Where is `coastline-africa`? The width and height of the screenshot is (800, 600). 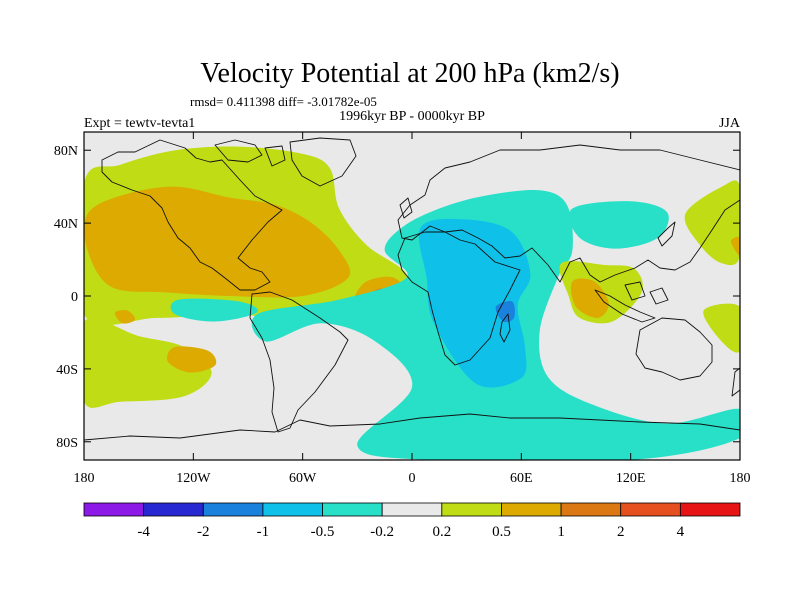
coastline-africa is located at coordinates (459, 298).